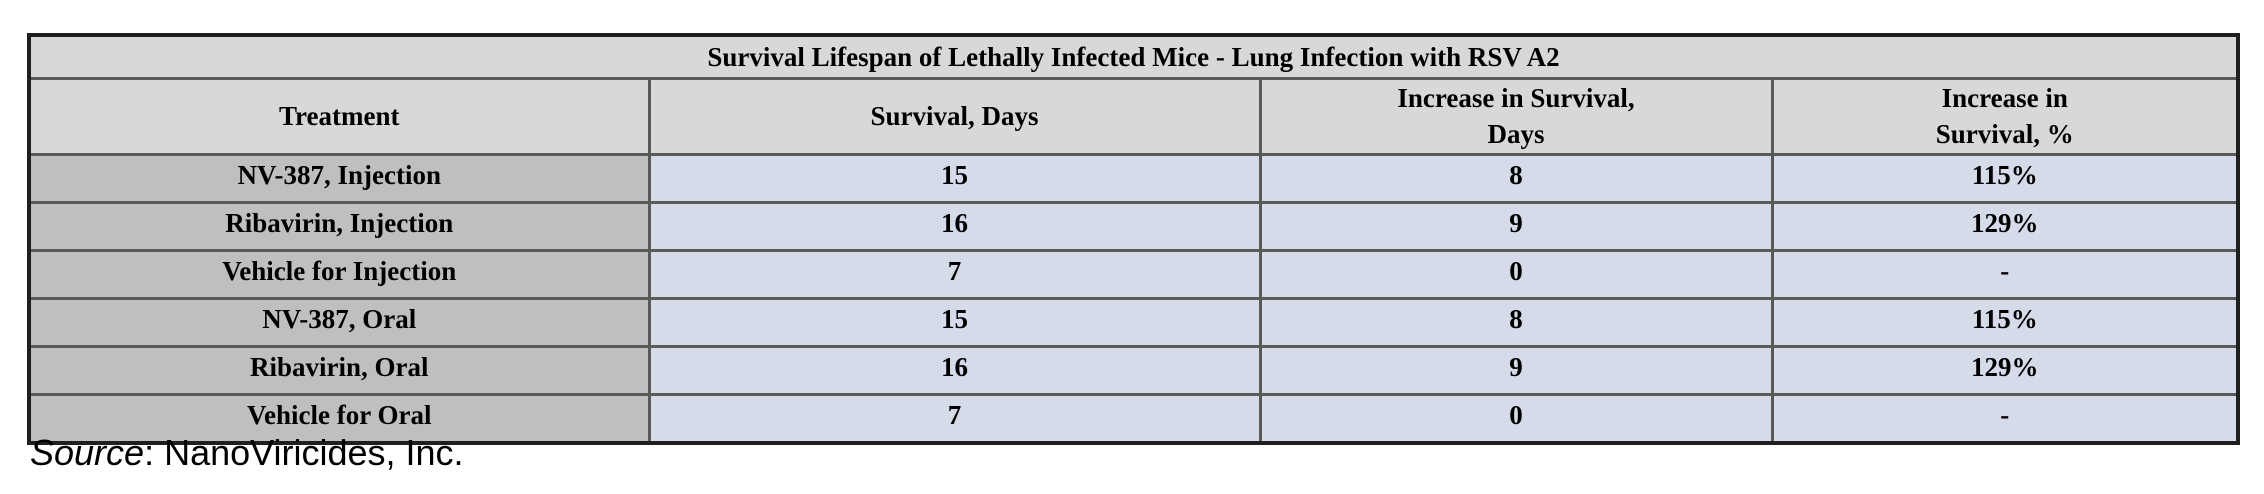 The image size is (2264, 494). I want to click on treatment-cell: Ribavirin, Oral, so click(339, 370).